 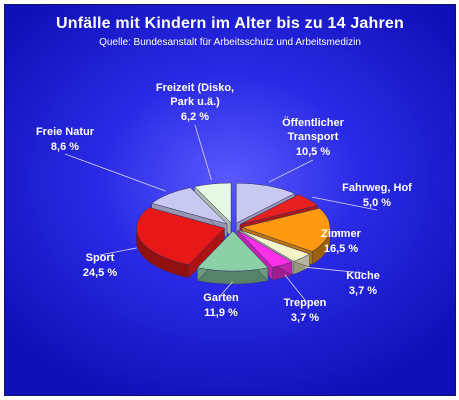 What do you see at coordinates (65, 139) in the screenshot?
I see `slice-label-7: Freie Natur 8,6 %` at bounding box center [65, 139].